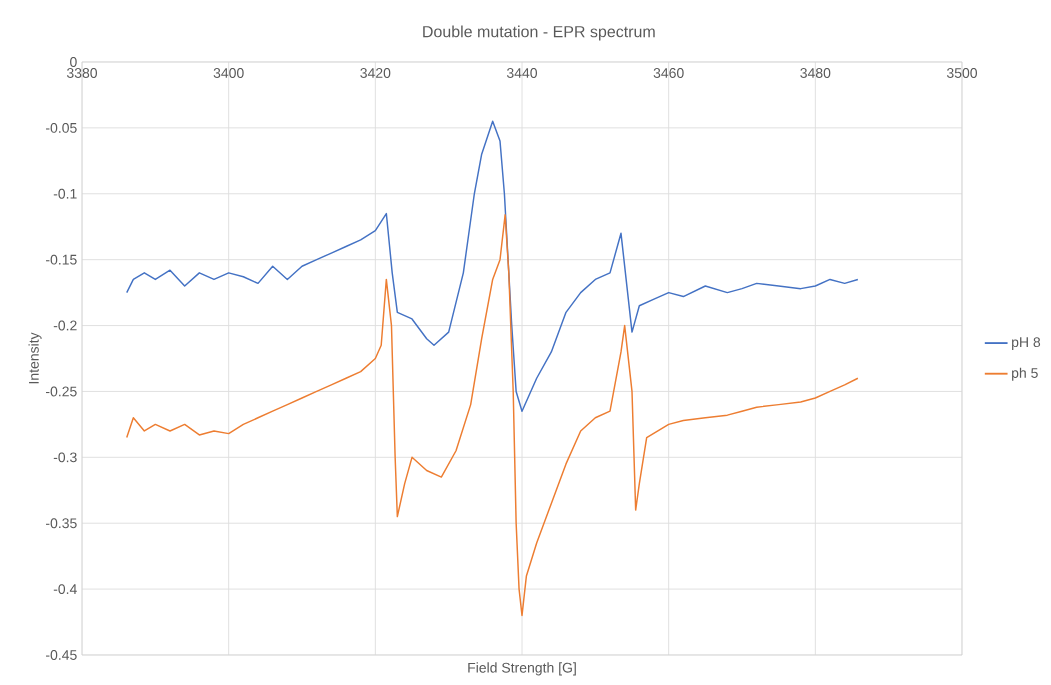  What do you see at coordinates (61, 127) in the screenshot?
I see `y-tick-label: -0.05` at bounding box center [61, 127].